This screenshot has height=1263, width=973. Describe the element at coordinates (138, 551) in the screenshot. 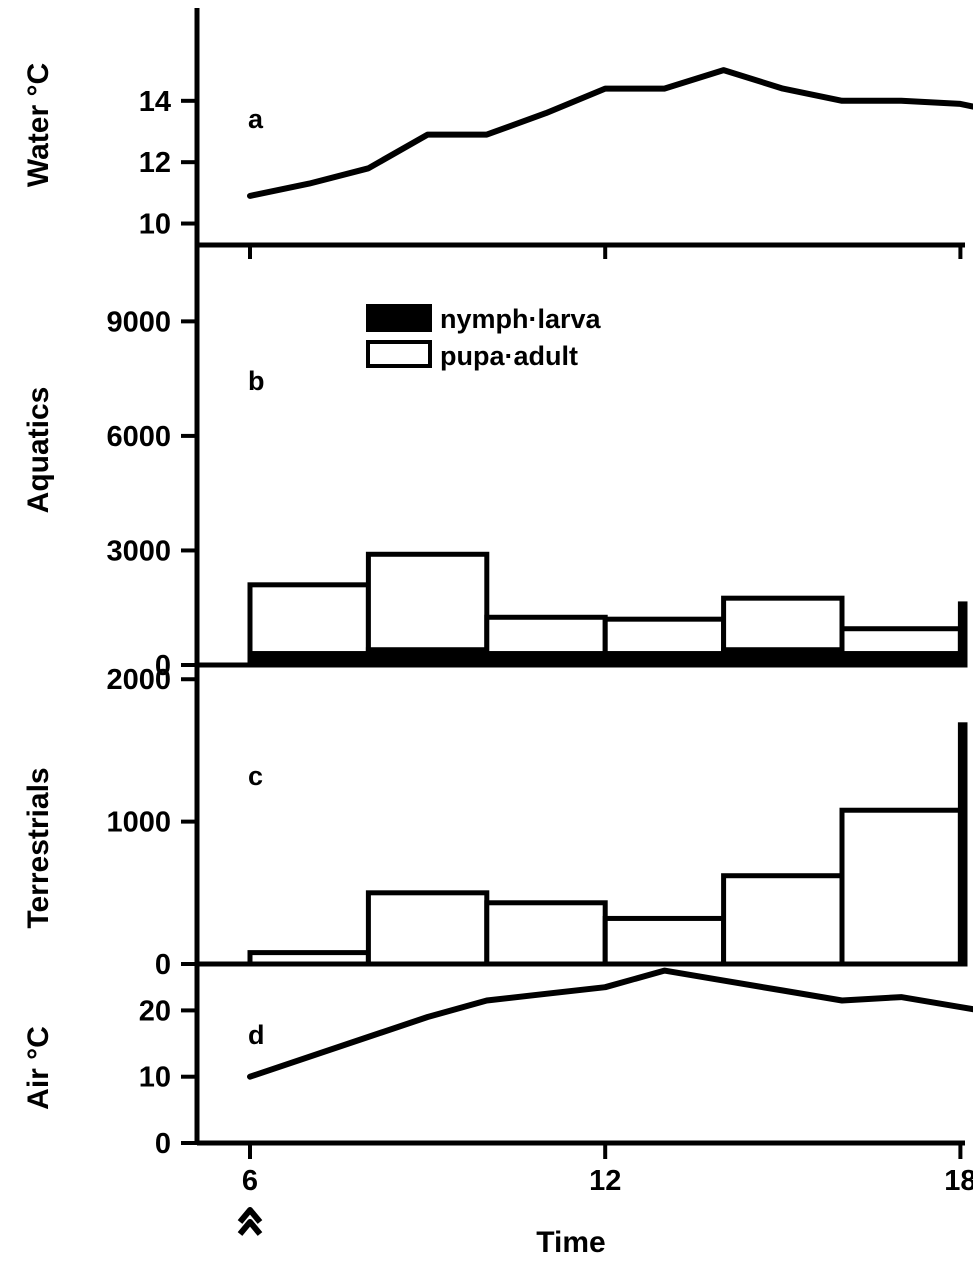

I see `y-tick-label: 3000` at that location.